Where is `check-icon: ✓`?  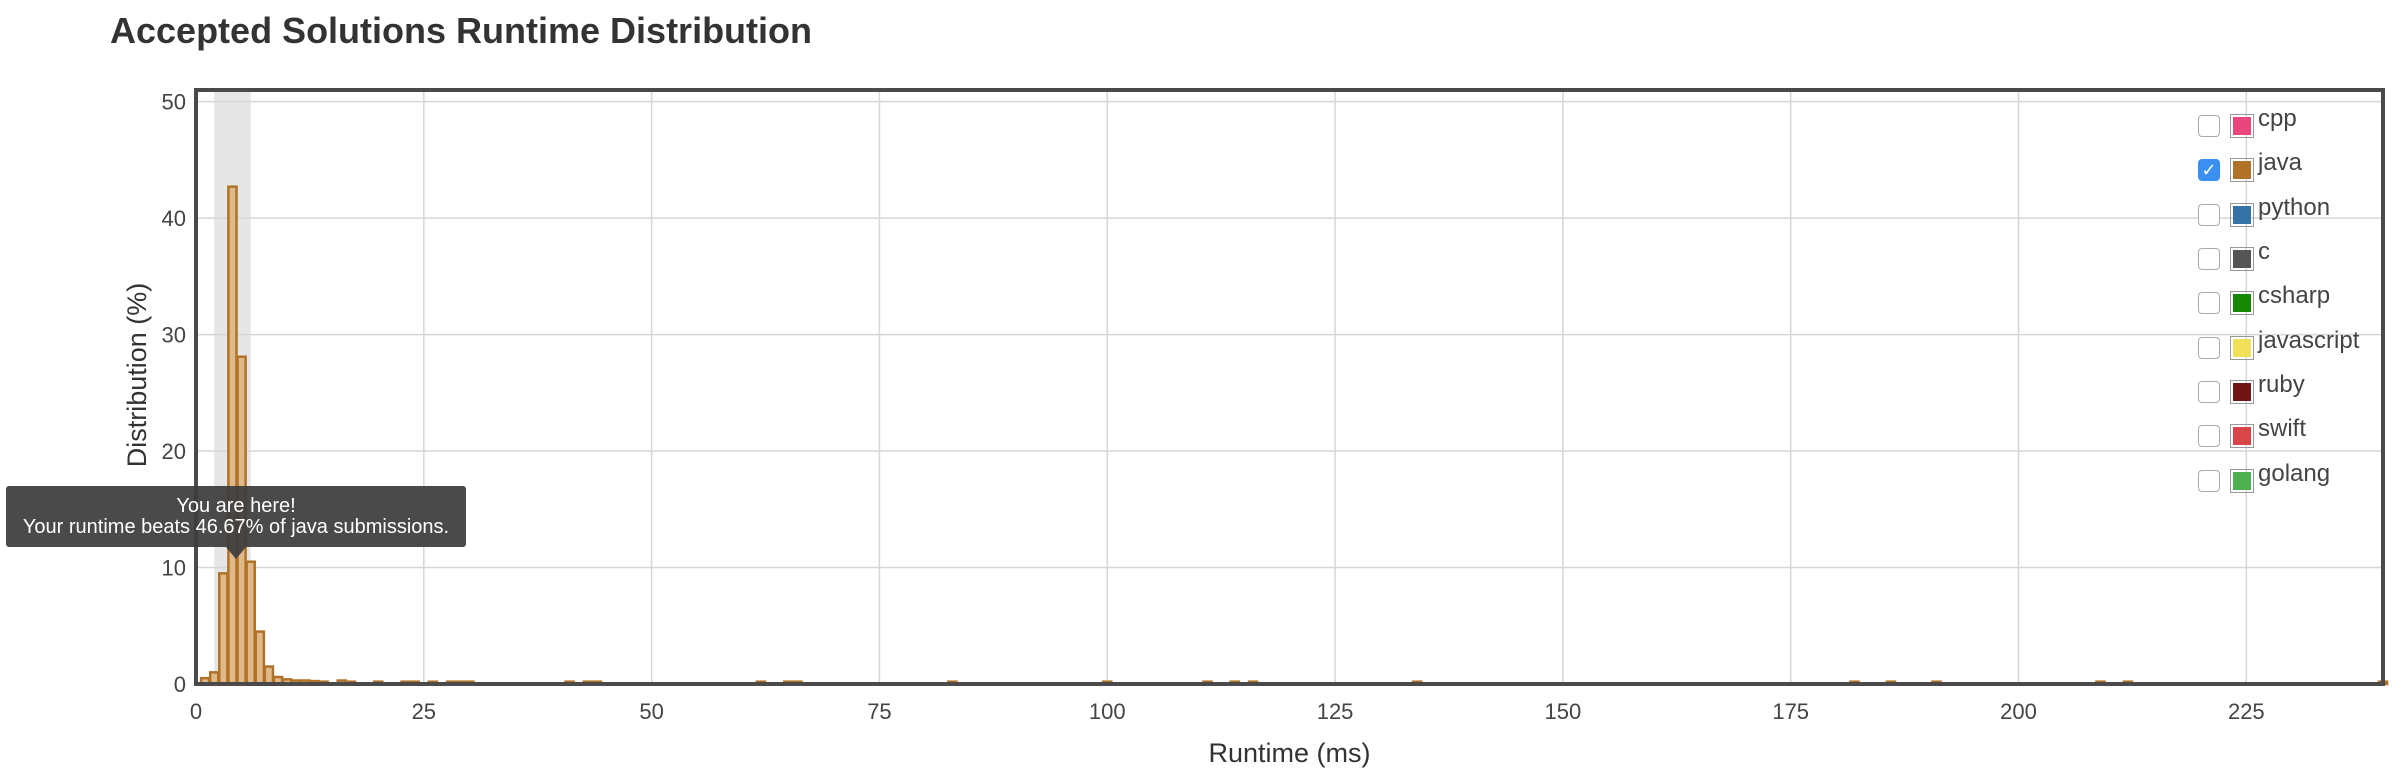
check-icon: ✓ is located at coordinates (2209, 170).